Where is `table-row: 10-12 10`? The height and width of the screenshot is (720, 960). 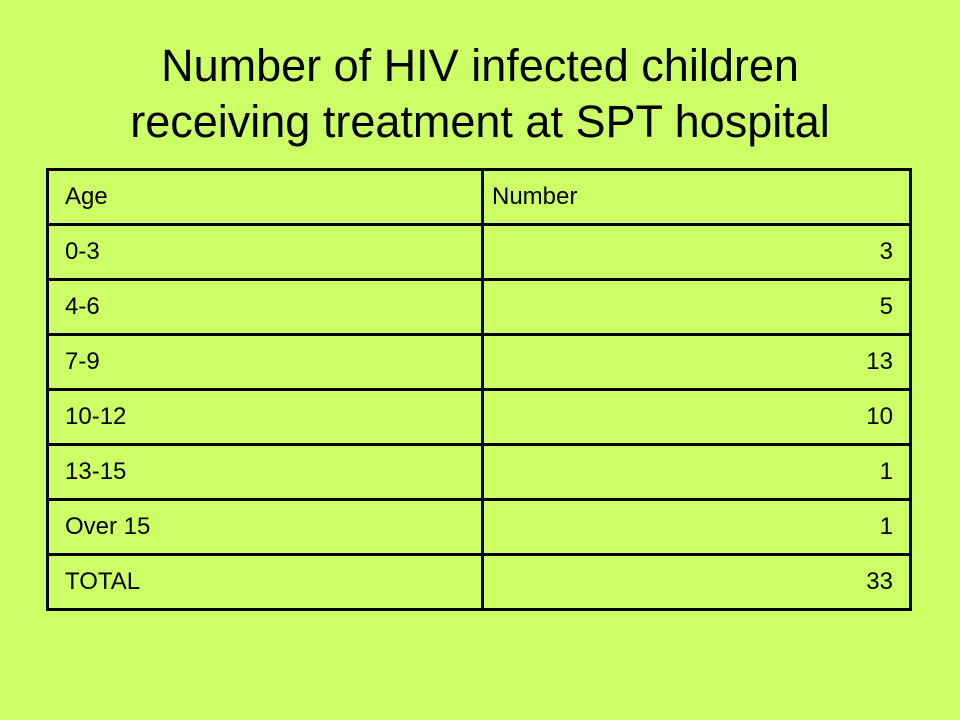
table-row: 10-12 10 is located at coordinates (479, 417).